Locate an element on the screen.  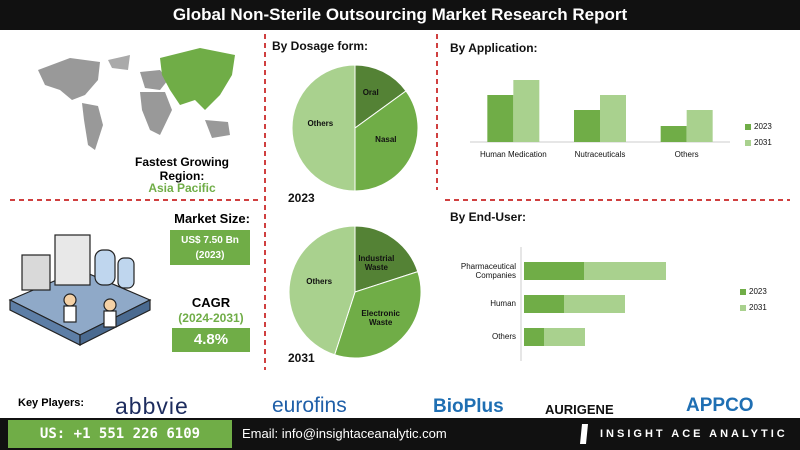
market-size-year: (2023) is located at coordinates (210, 255).